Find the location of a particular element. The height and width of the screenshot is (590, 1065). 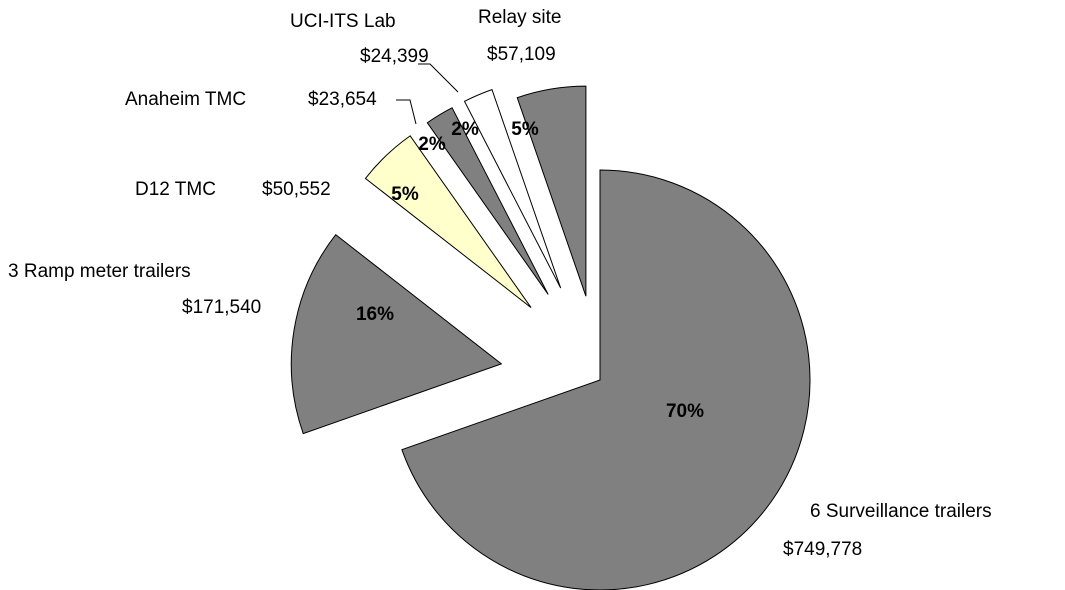

slice-label: D12 TMC is located at coordinates (175, 189).